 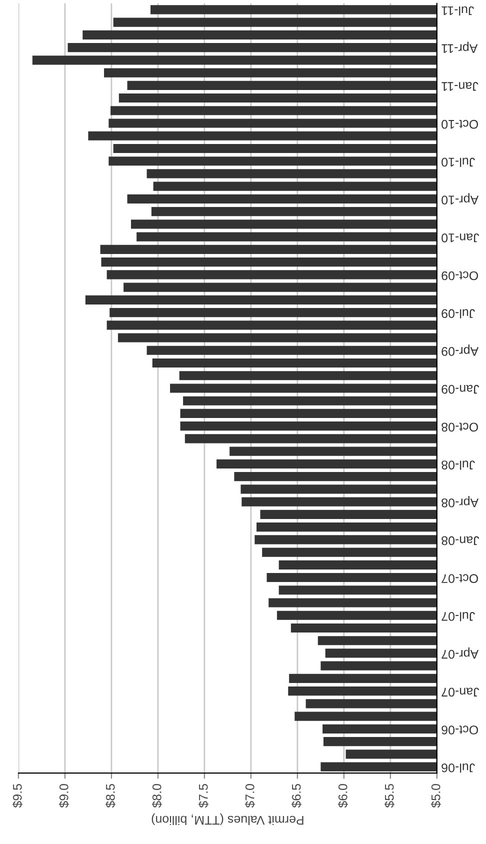 What do you see at coordinates (64, 796) in the screenshot?
I see `x-tick-label: $9.0` at bounding box center [64, 796].